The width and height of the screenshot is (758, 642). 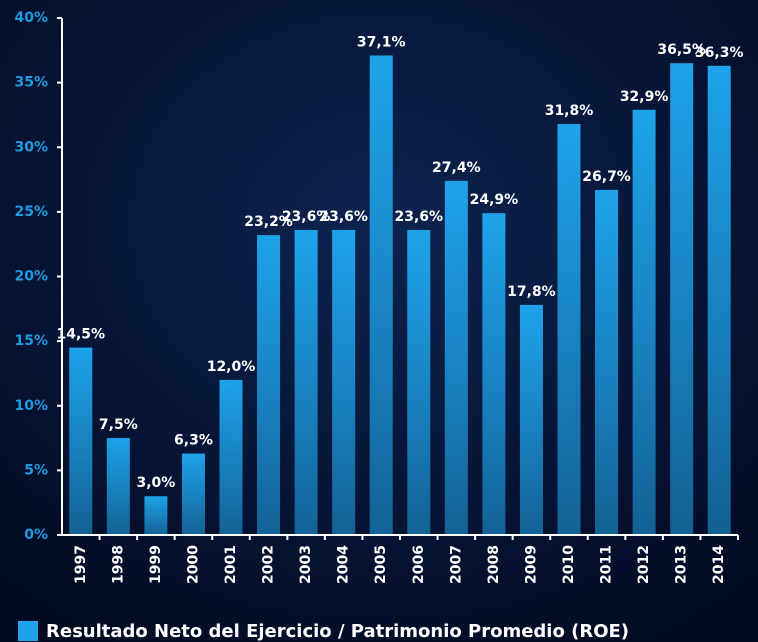 What do you see at coordinates (419, 564) in the screenshot?
I see `x-tick-label: 2006` at bounding box center [419, 564].